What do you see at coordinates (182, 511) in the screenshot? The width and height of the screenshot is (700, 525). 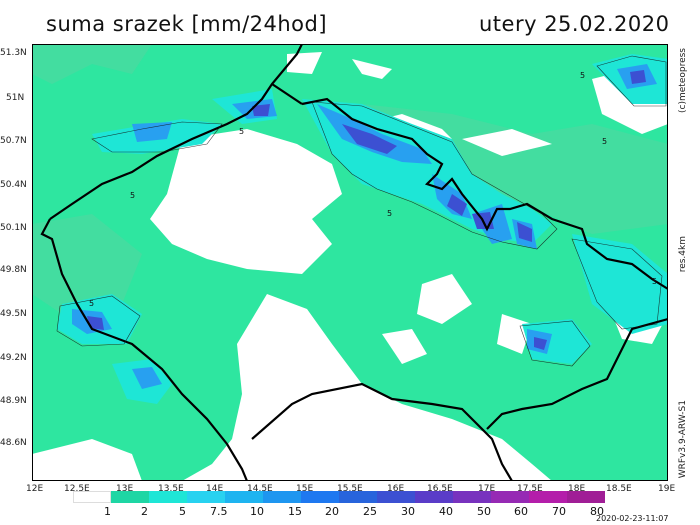 I see `legend-label: 5` at bounding box center [182, 511].